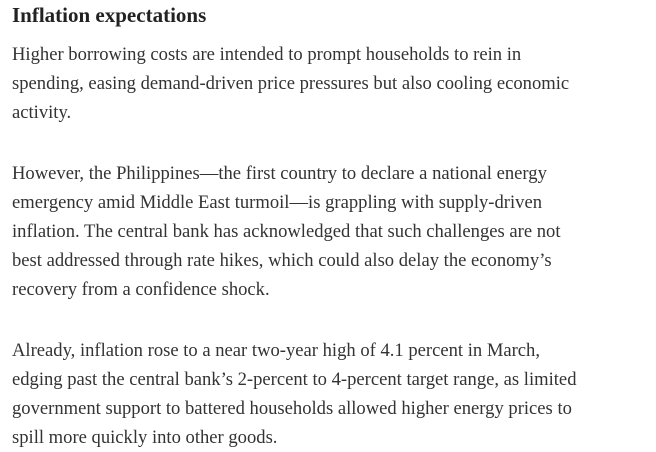 The height and width of the screenshot is (452, 656). What do you see at coordinates (141, 289) in the screenshot?
I see `text-line: recovery from a confidence shock.` at bounding box center [141, 289].